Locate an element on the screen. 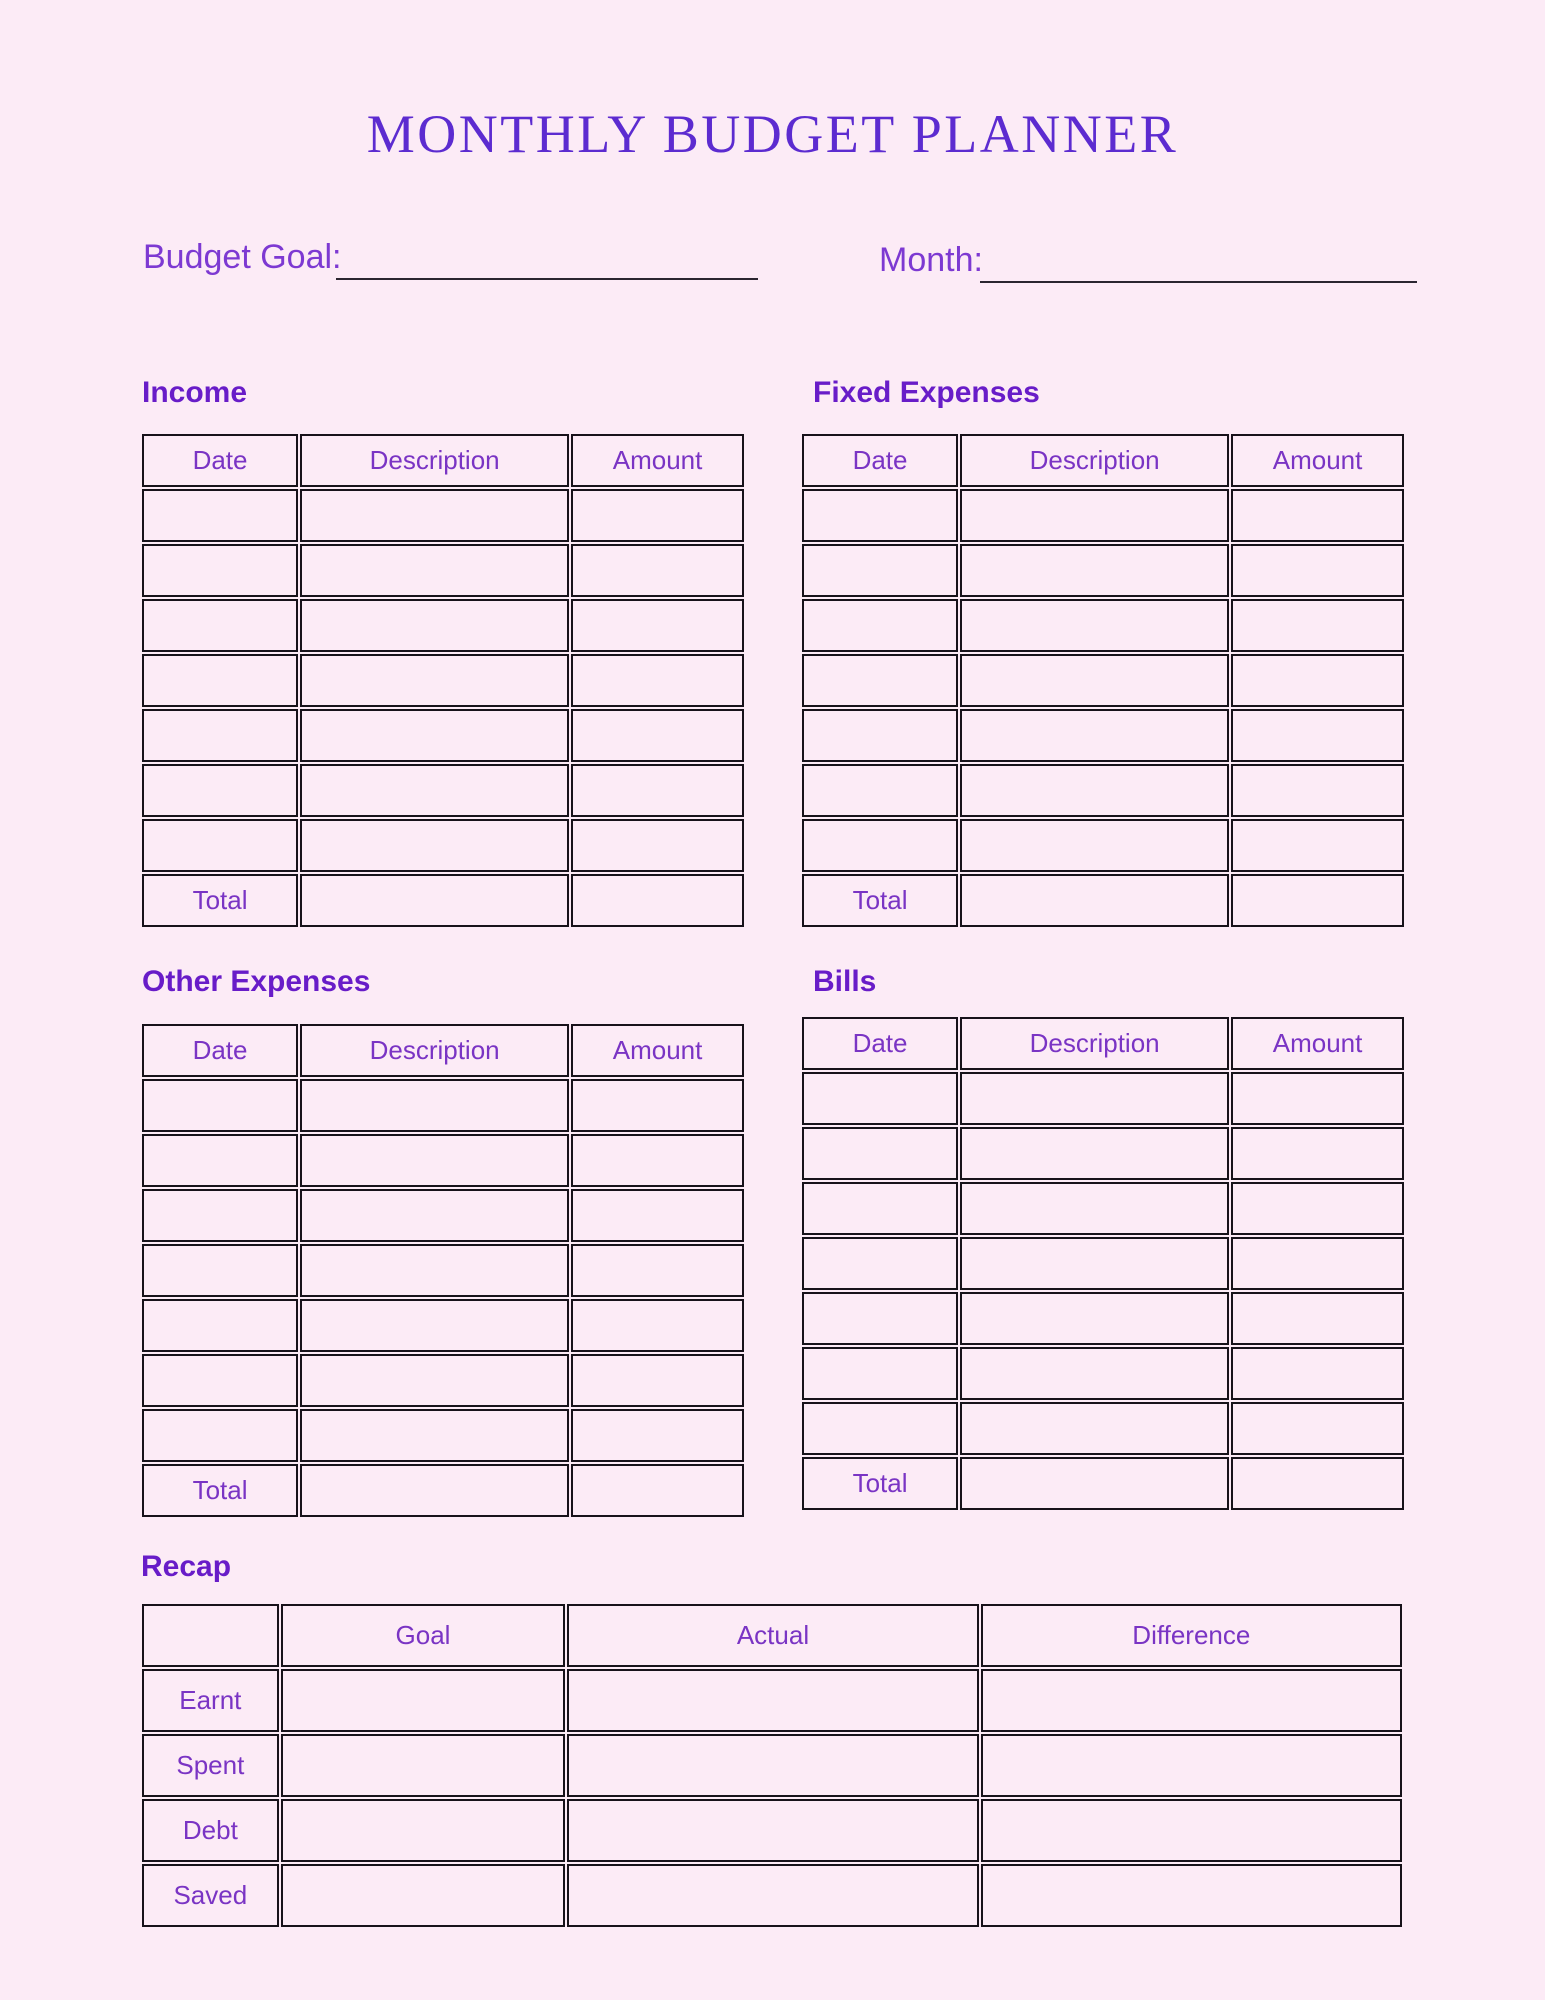 This screenshot has height=2000, width=1545. month-input-line is located at coordinates (1198, 282).